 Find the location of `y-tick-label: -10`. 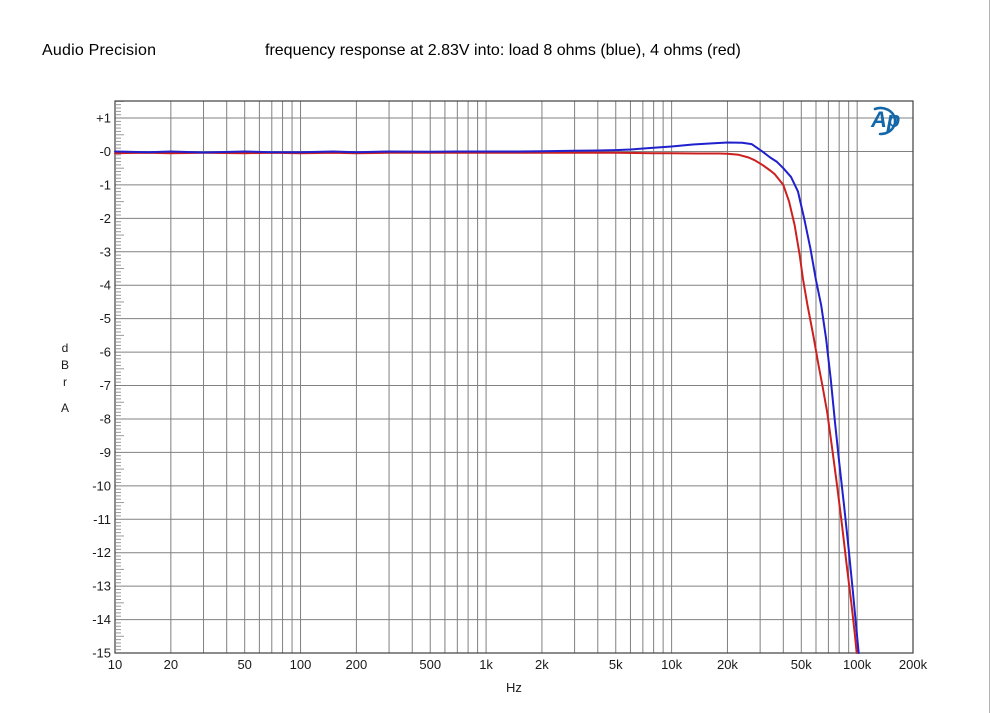

y-tick-label: -10 is located at coordinates (101, 485).